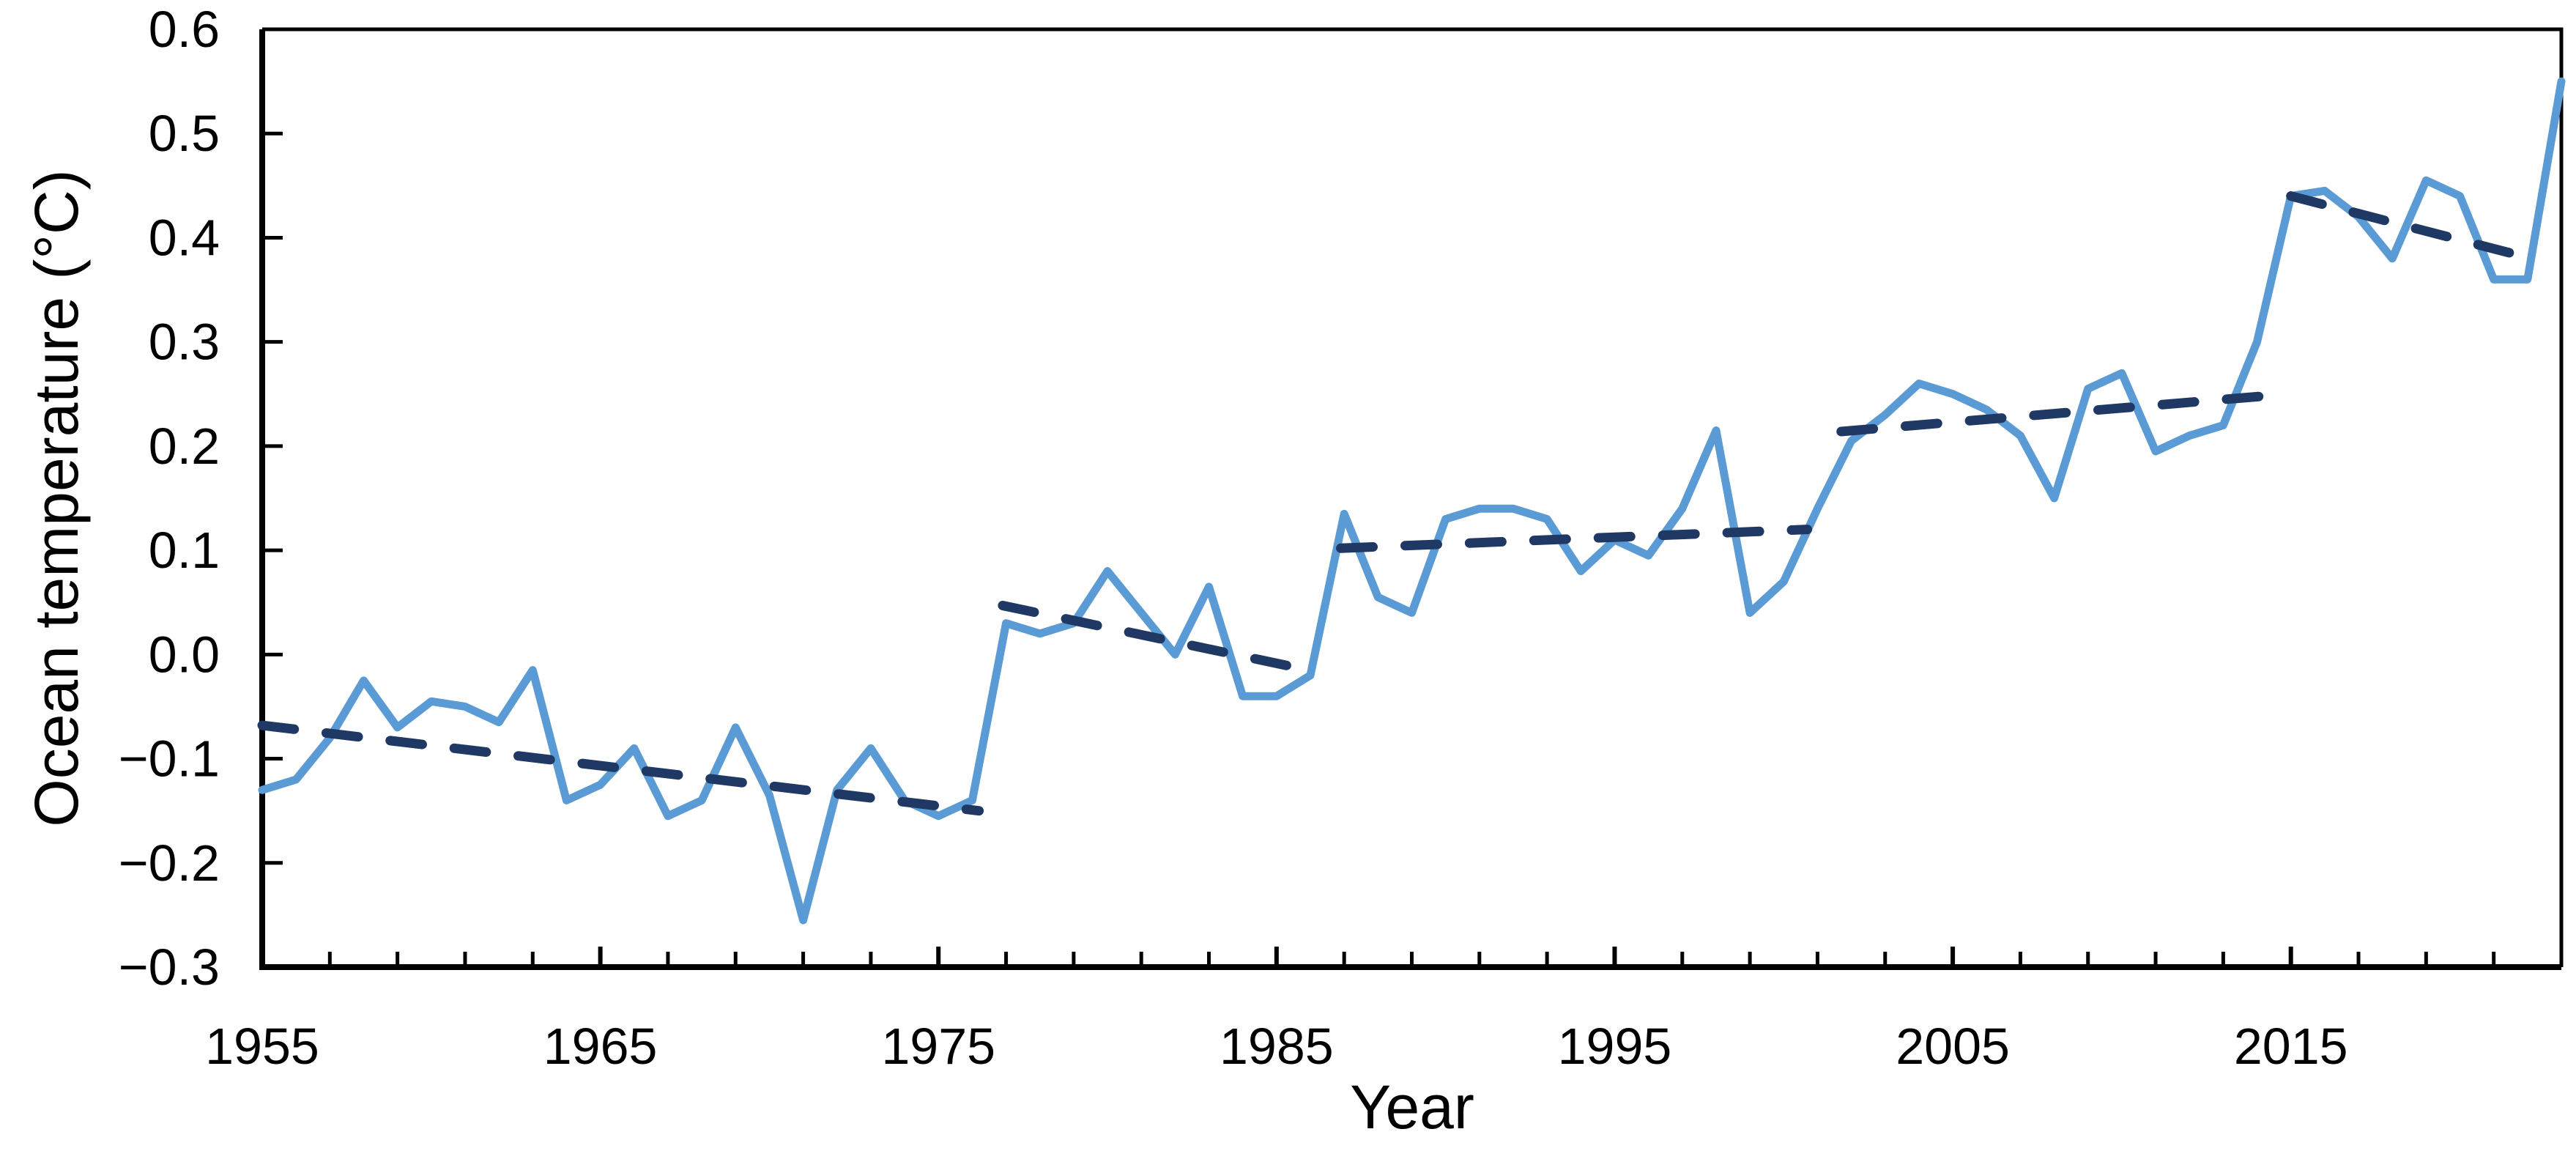 This screenshot has width=2576, height=1151. What do you see at coordinates (169, 863) in the screenshot?
I see `y-tick-label: −0.2` at bounding box center [169, 863].